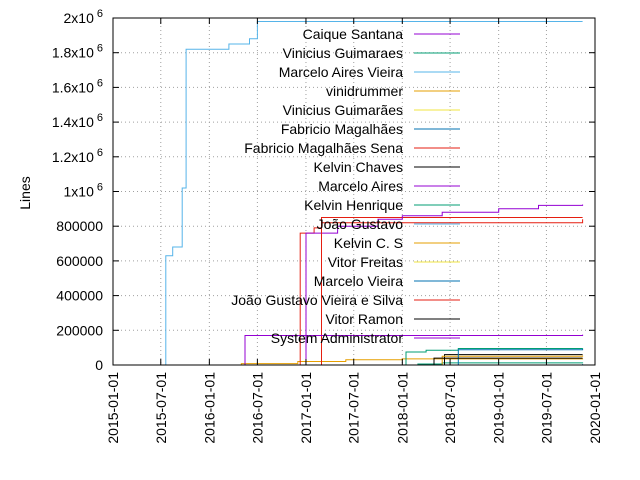 The image size is (640, 480). I want to click on legend-label: Marcelo Aires Vieira, so click(341, 72).